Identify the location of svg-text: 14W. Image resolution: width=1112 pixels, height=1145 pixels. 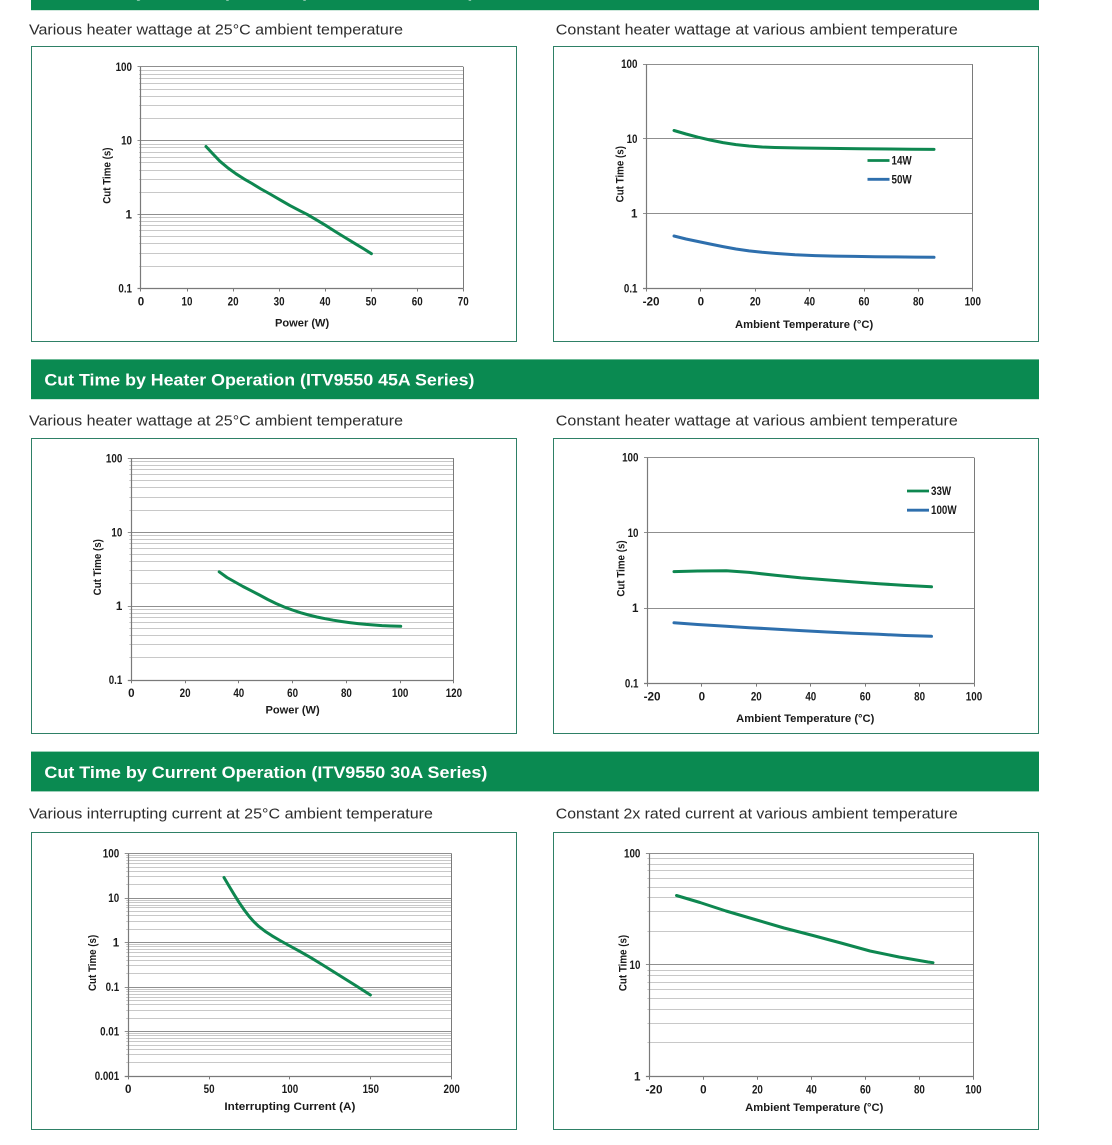
(902, 161).